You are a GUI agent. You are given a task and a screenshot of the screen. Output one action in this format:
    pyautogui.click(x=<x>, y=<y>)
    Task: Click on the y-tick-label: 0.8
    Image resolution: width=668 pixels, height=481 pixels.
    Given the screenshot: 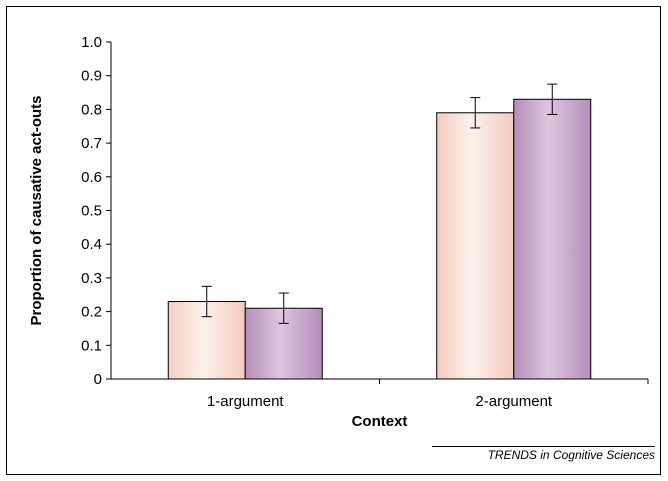 What is the action you would take?
    pyautogui.click(x=91, y=109)
    